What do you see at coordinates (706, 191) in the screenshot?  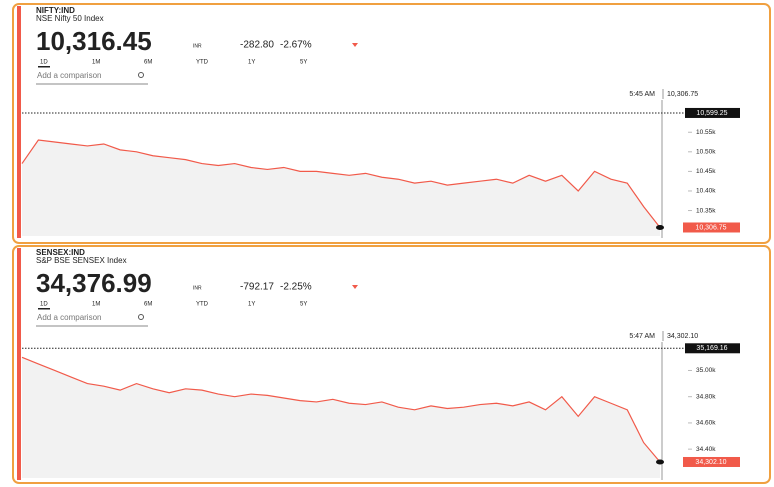 I see `y-tick-label: 10.40k` at bounding box center [706, 191].